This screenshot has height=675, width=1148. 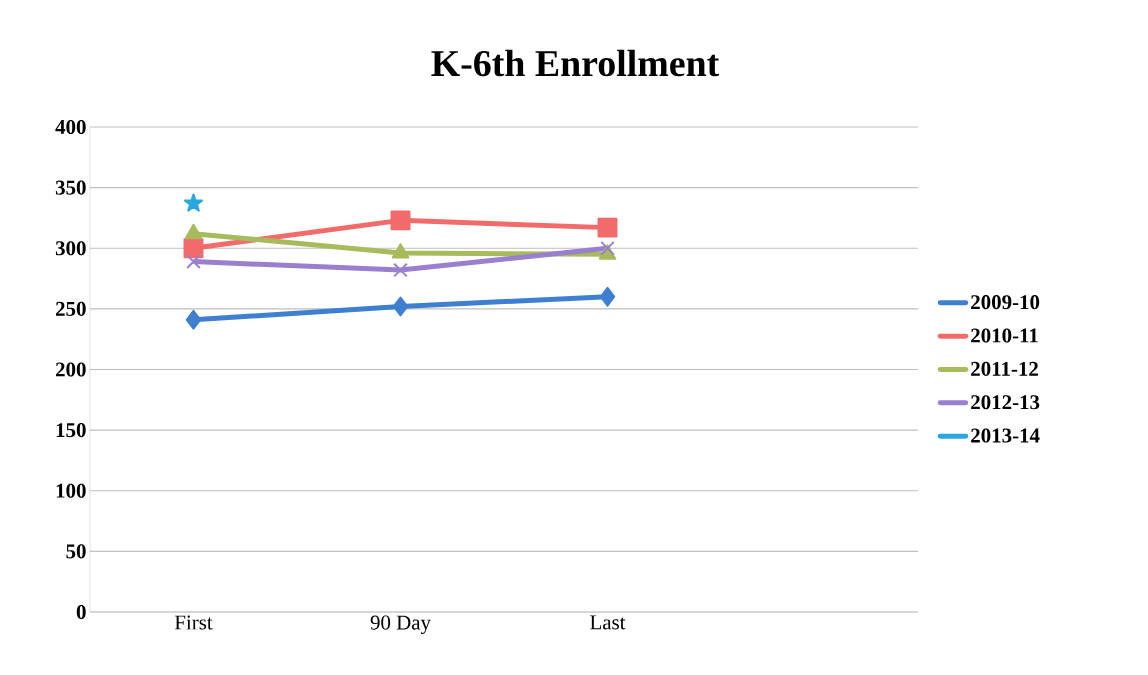 I want to click on y-tick-label: 300, so click(x=70, y=248).